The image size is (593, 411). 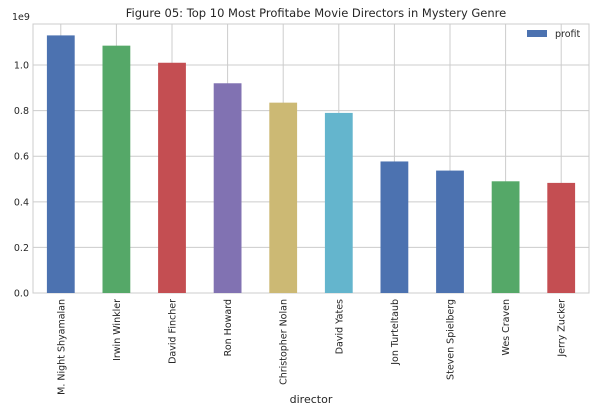 I want to click on y-tick-label: 0.0, so click(x=21, y=294).